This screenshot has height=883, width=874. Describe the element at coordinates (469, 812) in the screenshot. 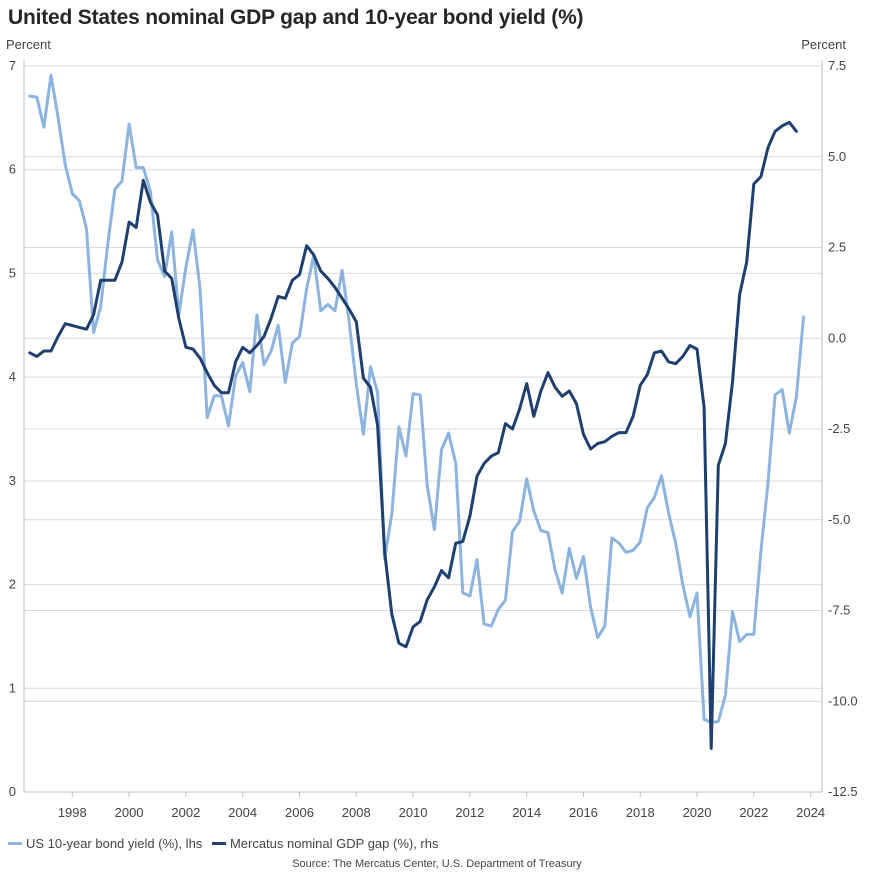

I see `x-tick-label: 2012` at that location.